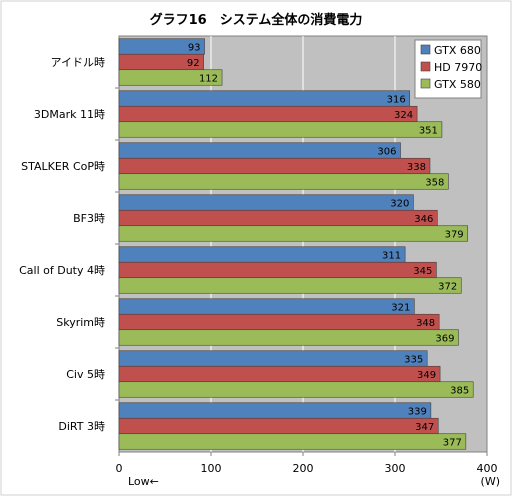  What do you see at coordinates (403, 115) in the screenshot?
I see `bar-value-label: 324` at bounding box center [403, 115].